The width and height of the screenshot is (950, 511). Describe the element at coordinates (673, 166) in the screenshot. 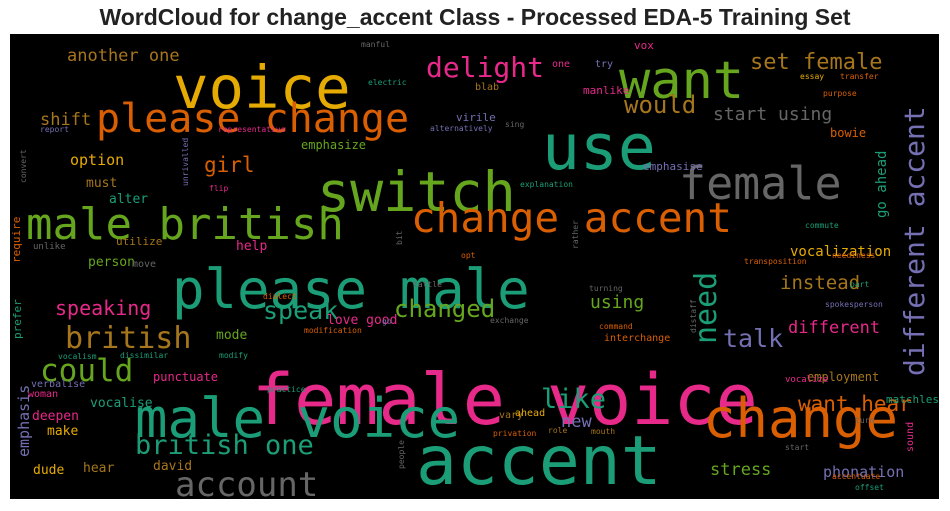

I see `word-emphasise: emphasise` at that location.